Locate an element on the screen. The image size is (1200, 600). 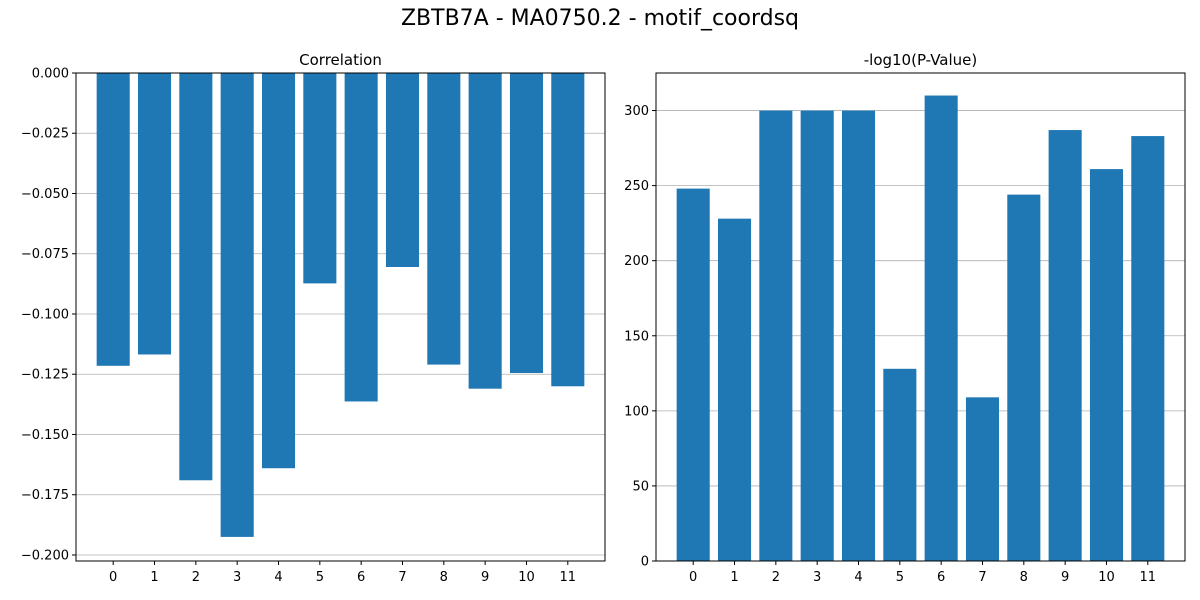
correlation-xtick-label: 9 is located at coordinates (485, 577).